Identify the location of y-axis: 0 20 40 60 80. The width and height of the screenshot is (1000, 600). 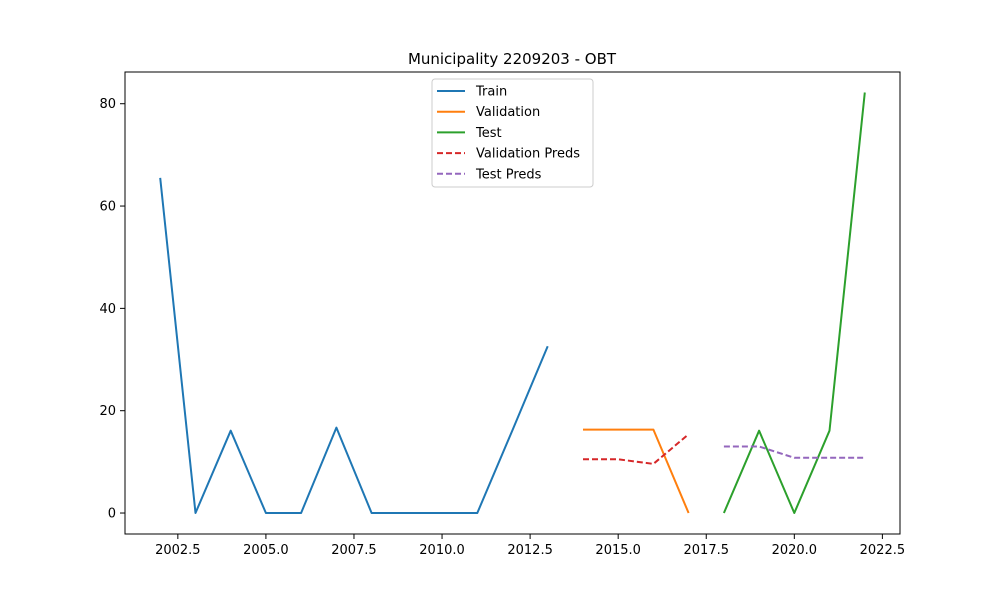
(112, 309).